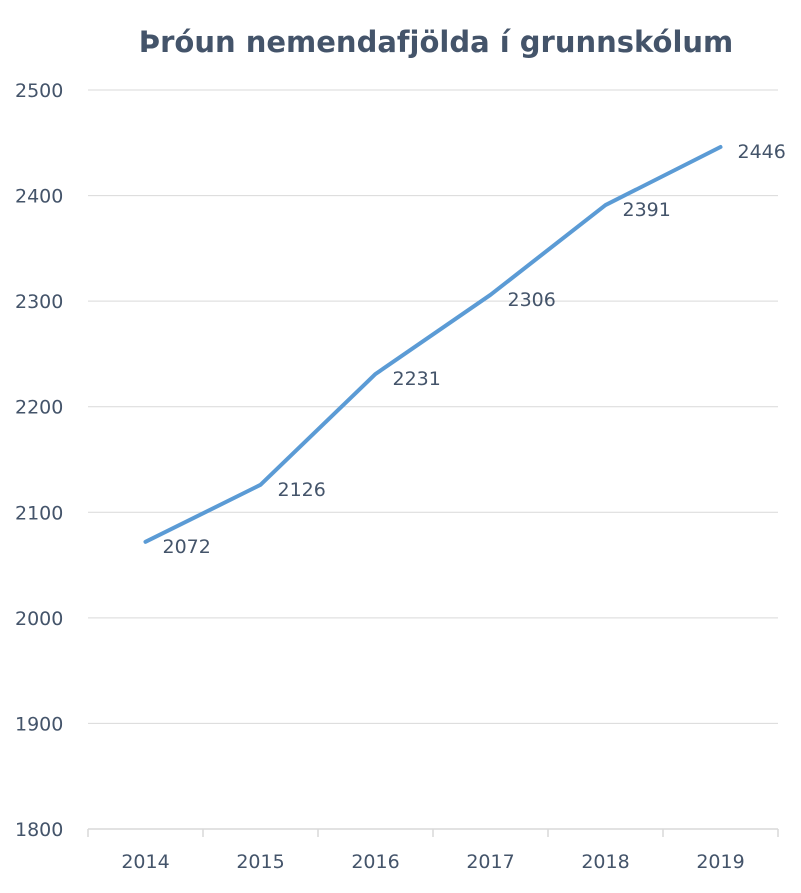 This screenshot has height=893, width=801. What do you see at coordinates (187, 547) in the screenshot?
I see `data-label: 2072` at bounding box center [187, 547].